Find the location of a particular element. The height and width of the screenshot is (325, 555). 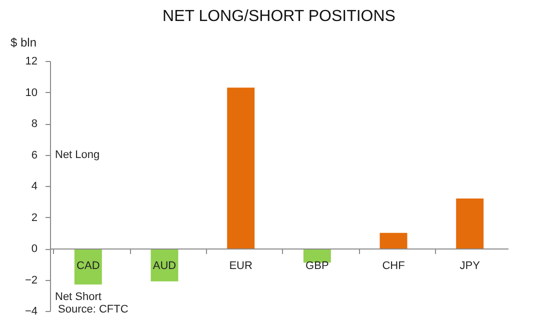

y-tick-label: −2 is located at coordinates (31, 280).